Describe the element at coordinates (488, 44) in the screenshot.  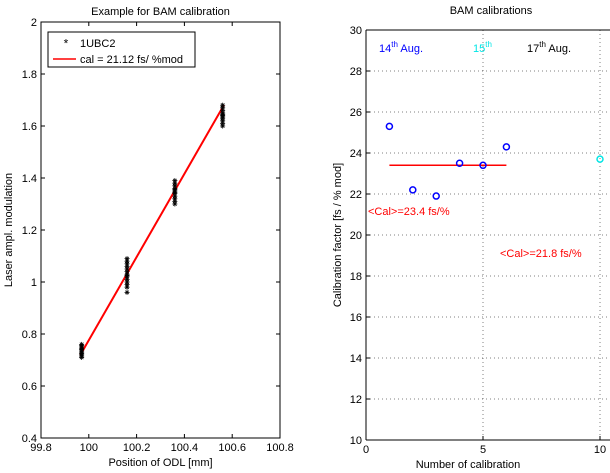
I see `aug15-sup: th` at that location.